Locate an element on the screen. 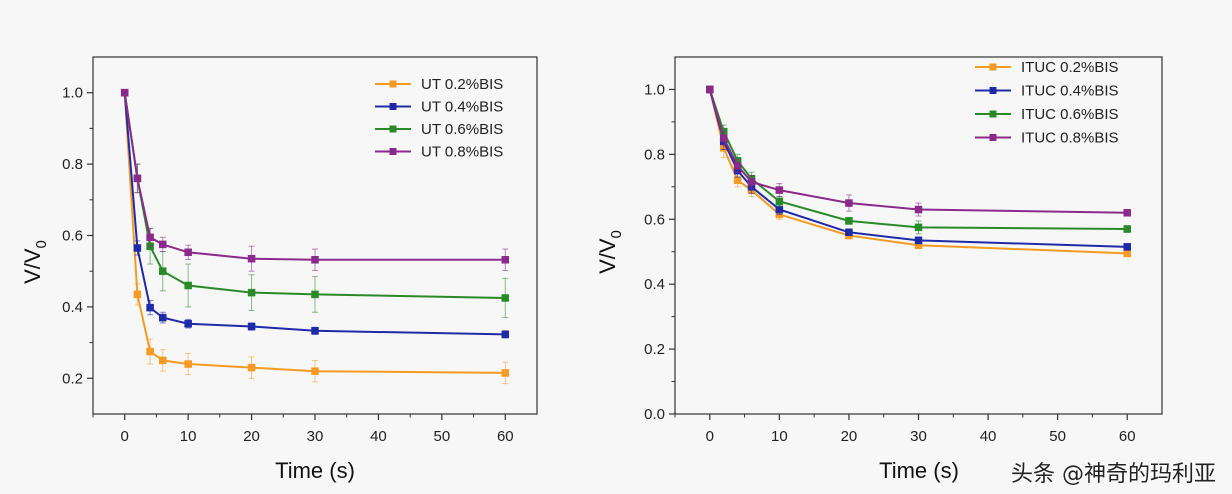 The height and width of the screenshot is (494, 1232). x-tick-label: 20 is located at coordinates (849, 436).